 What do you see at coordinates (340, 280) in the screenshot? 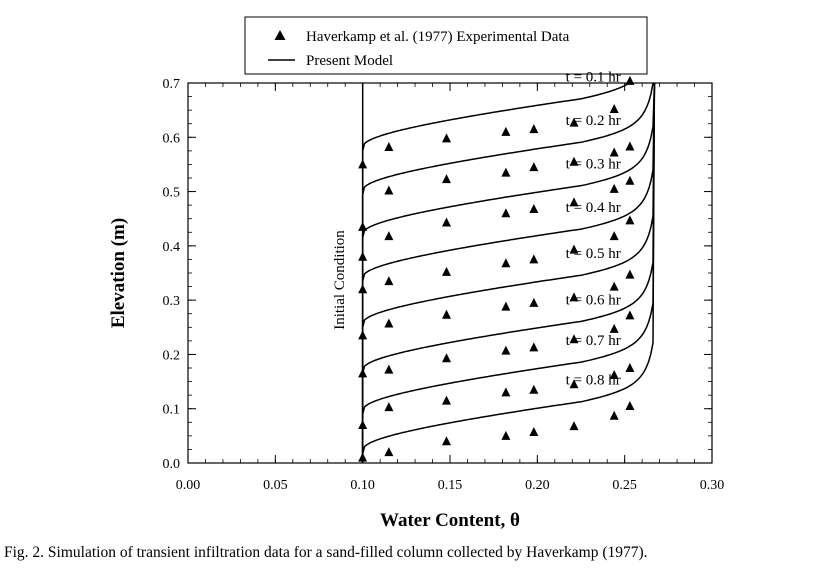
I see `initial-condition-label: Initial Condition` at bounding box center [340, 280].